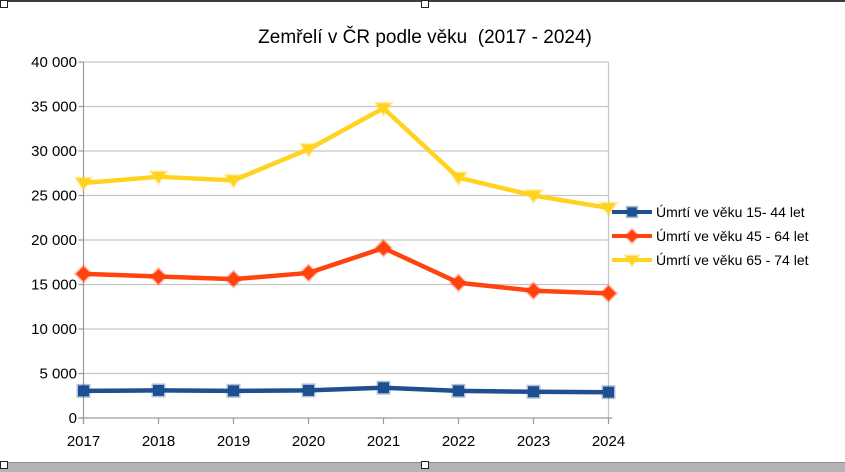  Describe the element at coordinates (730, 212) in the screenshot. I see `legend-label: Úmrtí ve věku 15- 44 let` at that location.